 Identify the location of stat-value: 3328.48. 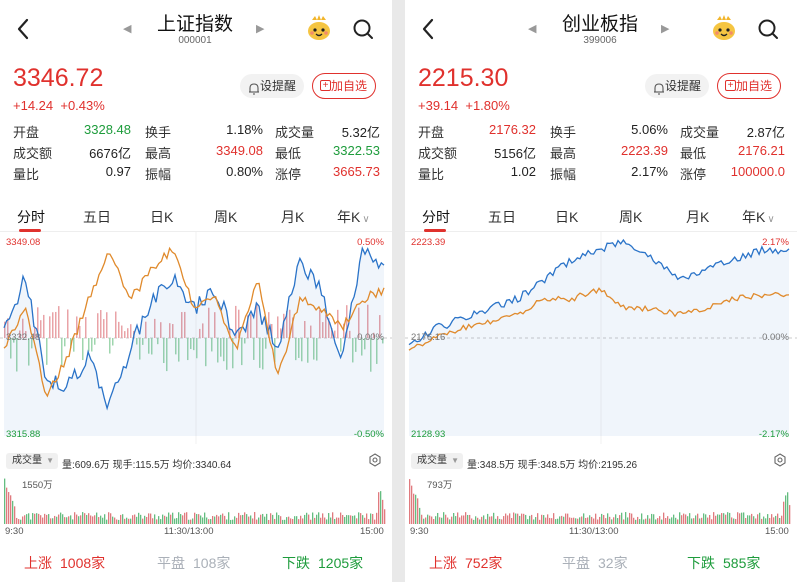
(107, 129).